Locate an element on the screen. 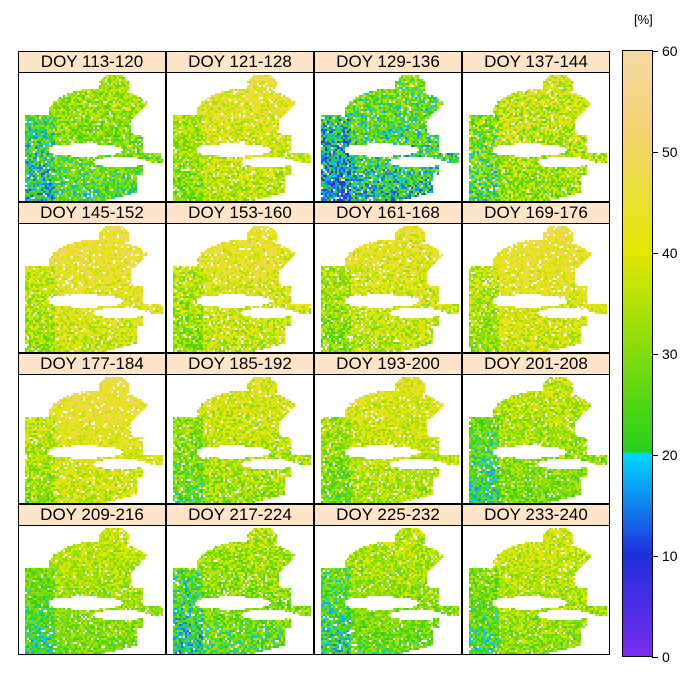 The width and height of the screenshot is (685, 697). panel-strip-label: DOY 145-152 is located at coordinates (92, 213).